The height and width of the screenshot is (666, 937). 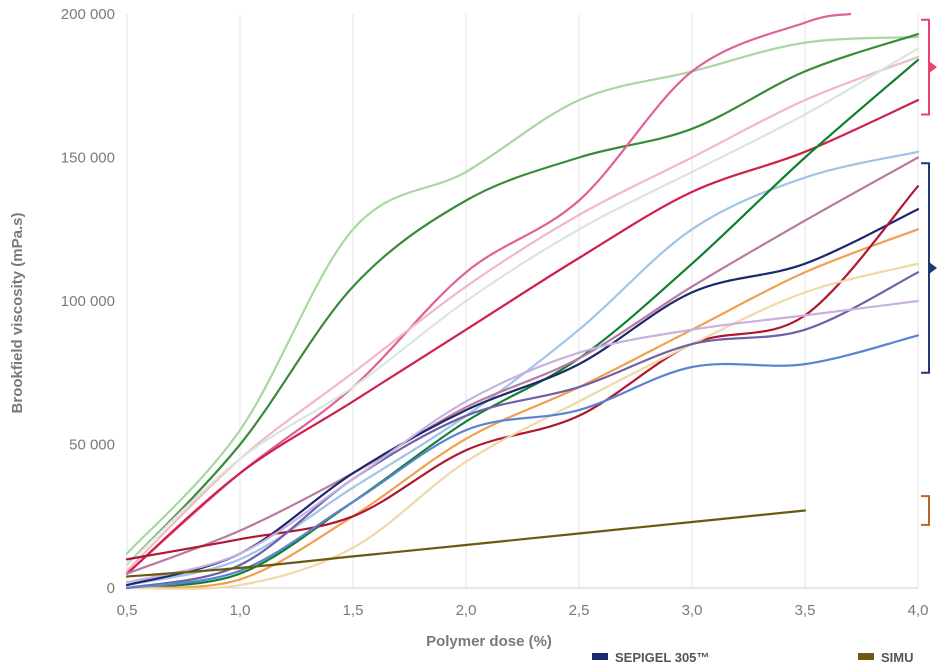 I want to click on x-tick-label: 0,5, so click(x=127, y=610).